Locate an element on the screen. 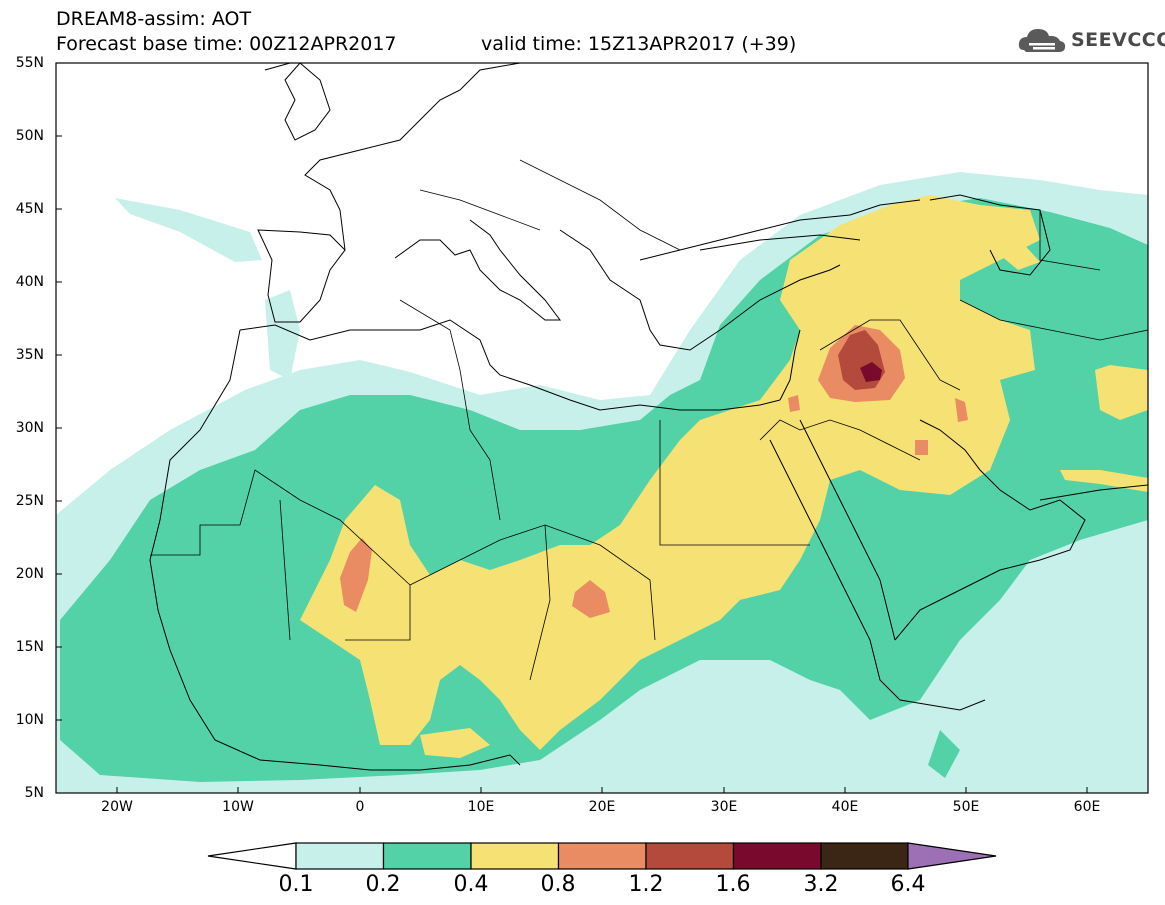  seevccc-logo: SEEVCCC is located at coordinates (1090, 41).